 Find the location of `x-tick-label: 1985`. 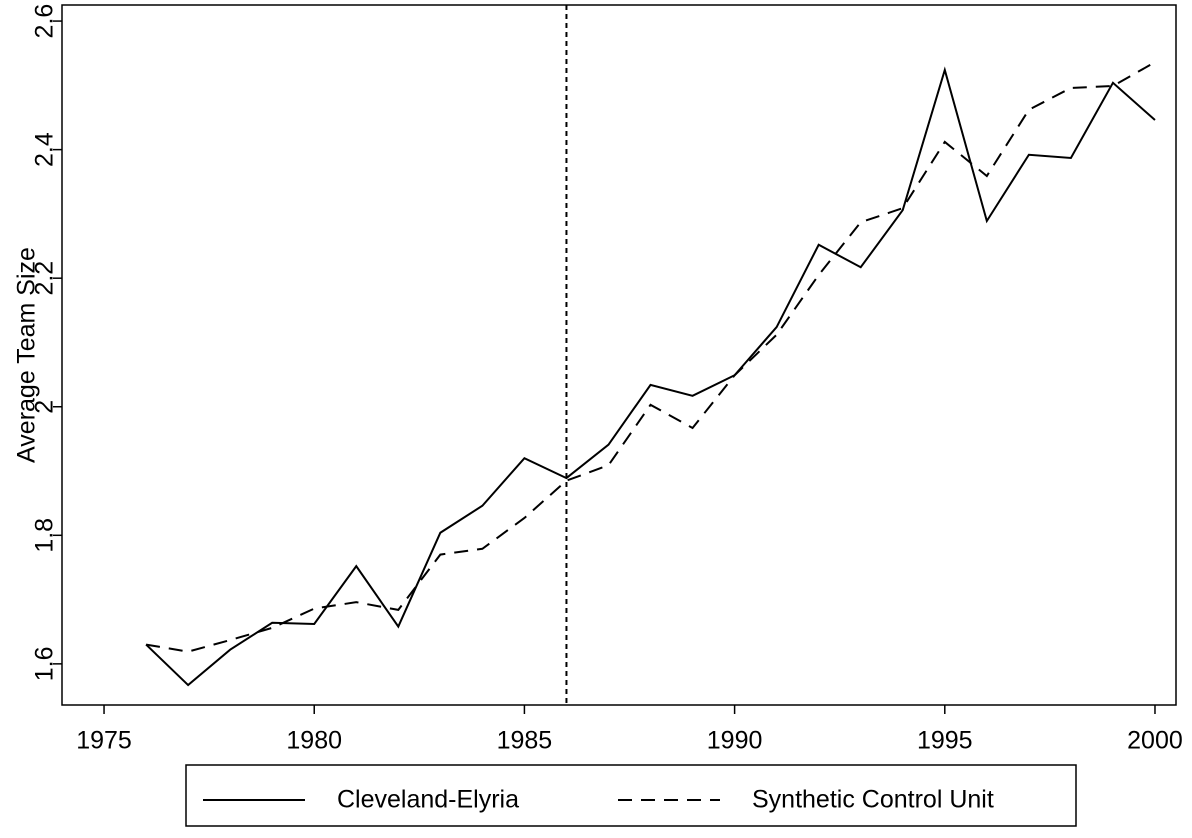

x-tick-label: 1985 is located at coordinates (525, 741).